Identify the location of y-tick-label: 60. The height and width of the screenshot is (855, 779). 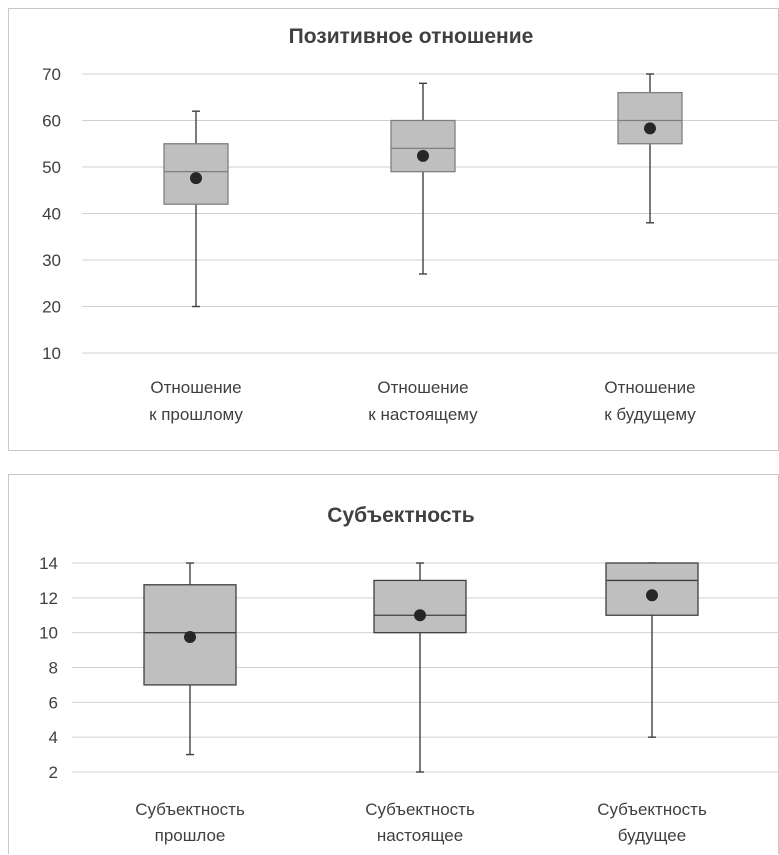
(51, 121).